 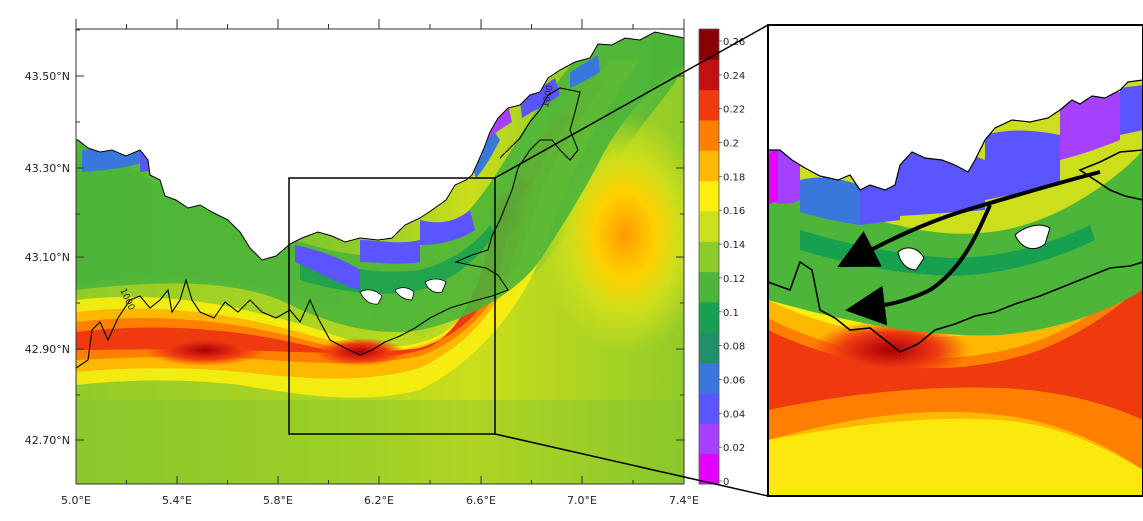 I want to click on zoom-inset-box, so click(x=392, y=306).